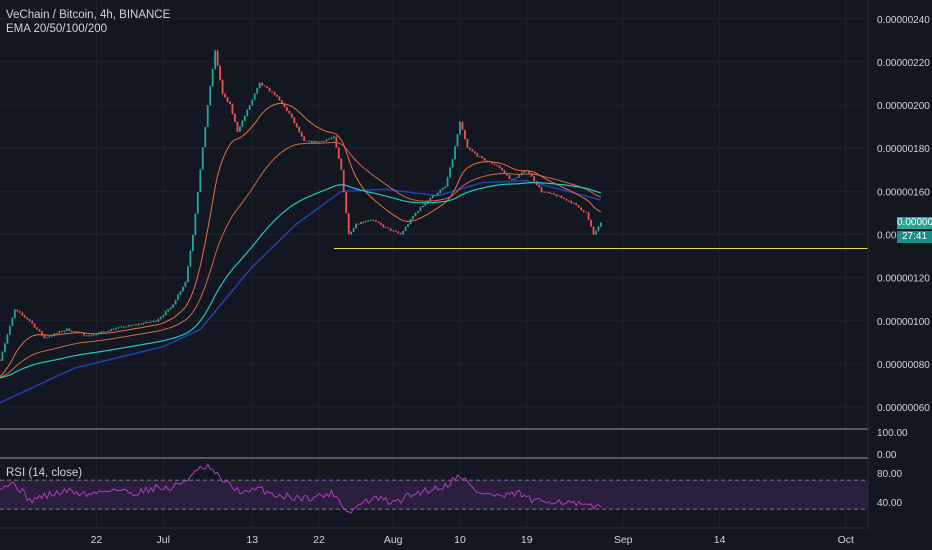 Image resolution: width=932 pixels, height=550 pixels. I want to click on rsi-line, so click(301, 488).